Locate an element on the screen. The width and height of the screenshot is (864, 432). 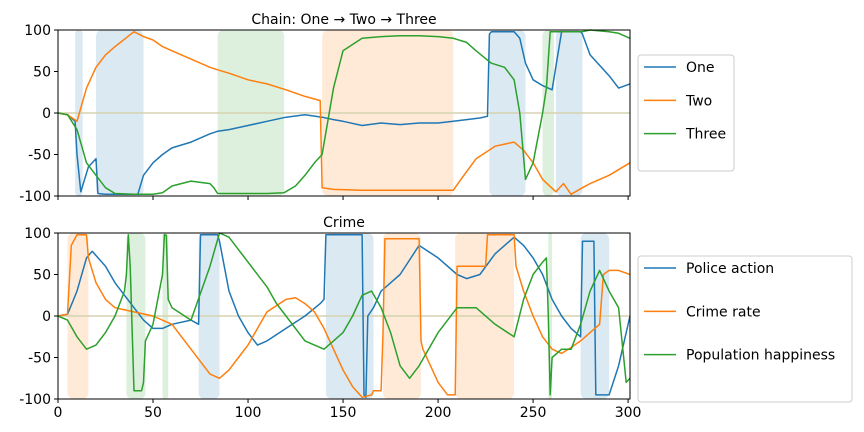
legend-label-three: Three is located at coordinates (705, 135).